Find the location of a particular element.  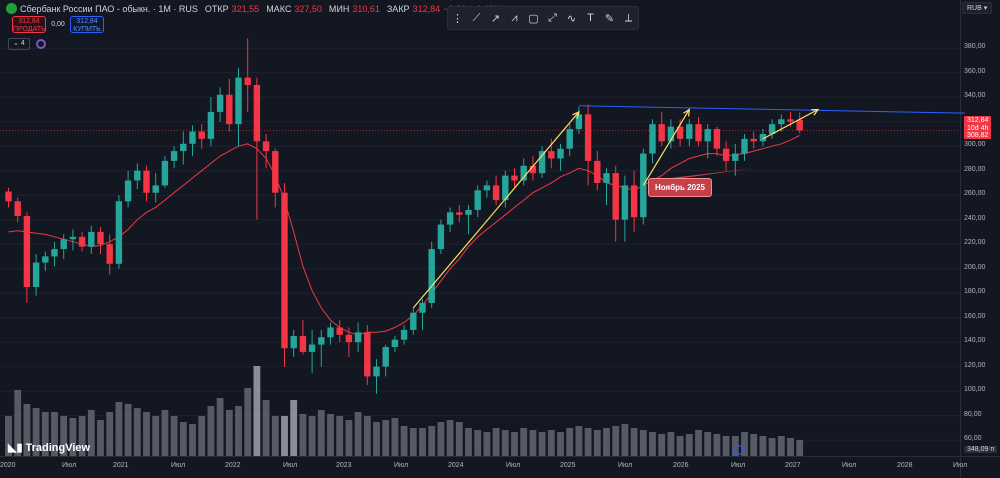

indicators-toggle: ⌄ 4 is located at coordinates (19, 44).